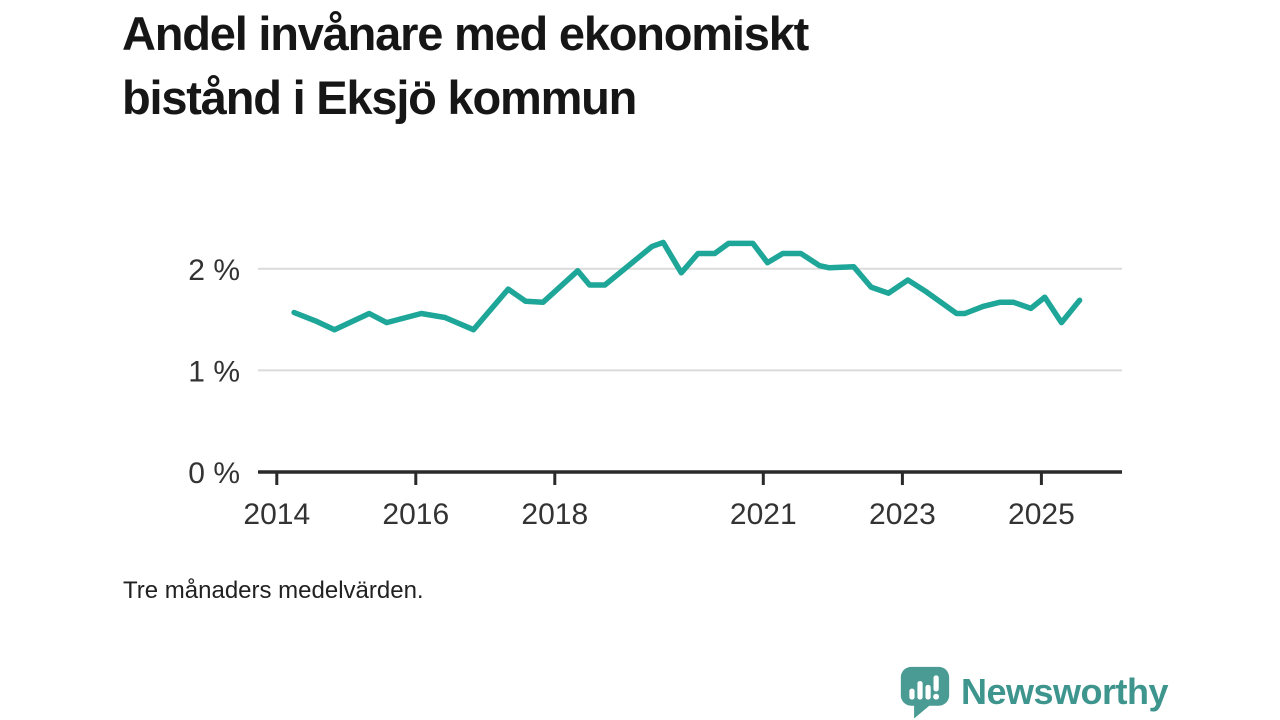  Describe the element at coordinates (928, 692) in the screenshot. I see `logo-bar-medium` at that location.